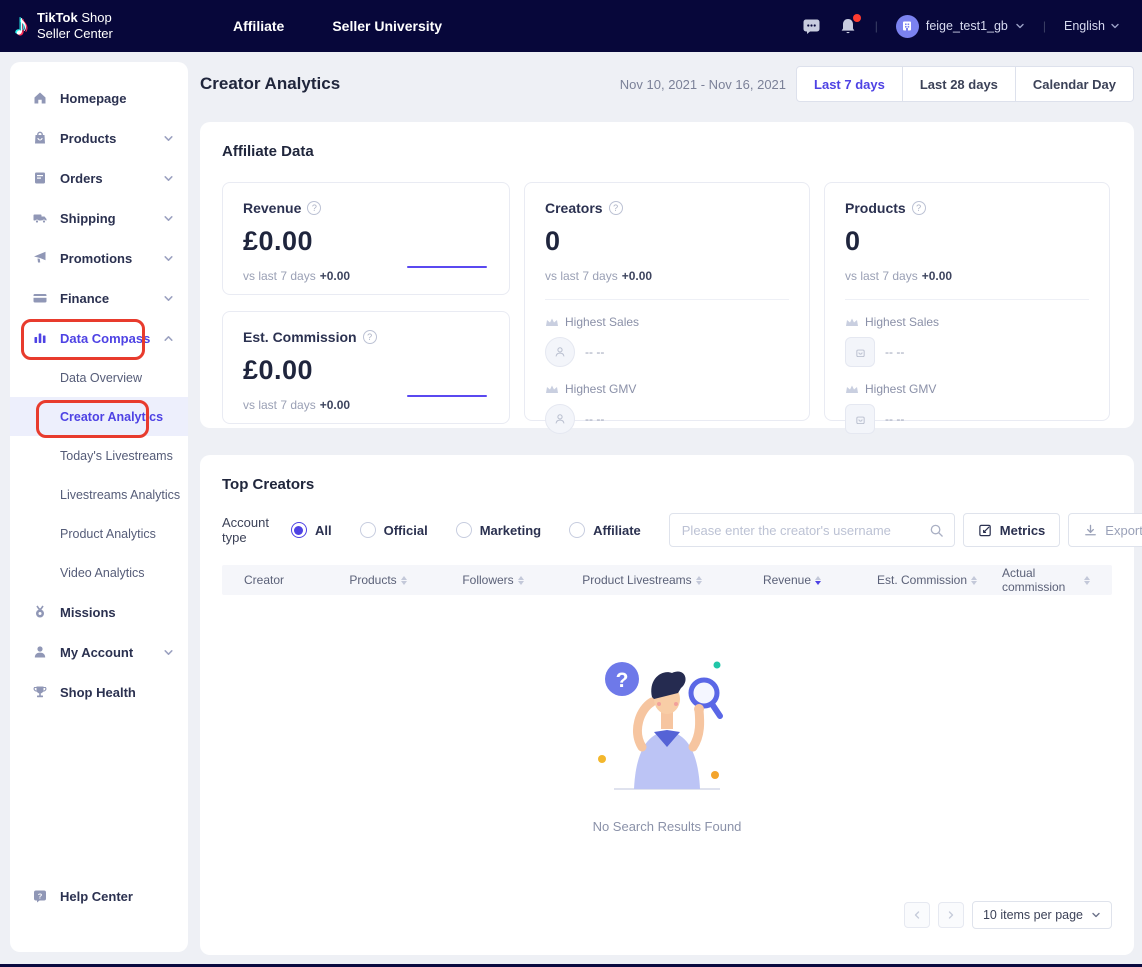  I want to click on nav-link-affiliate: Affiliate, so click(259, 26).